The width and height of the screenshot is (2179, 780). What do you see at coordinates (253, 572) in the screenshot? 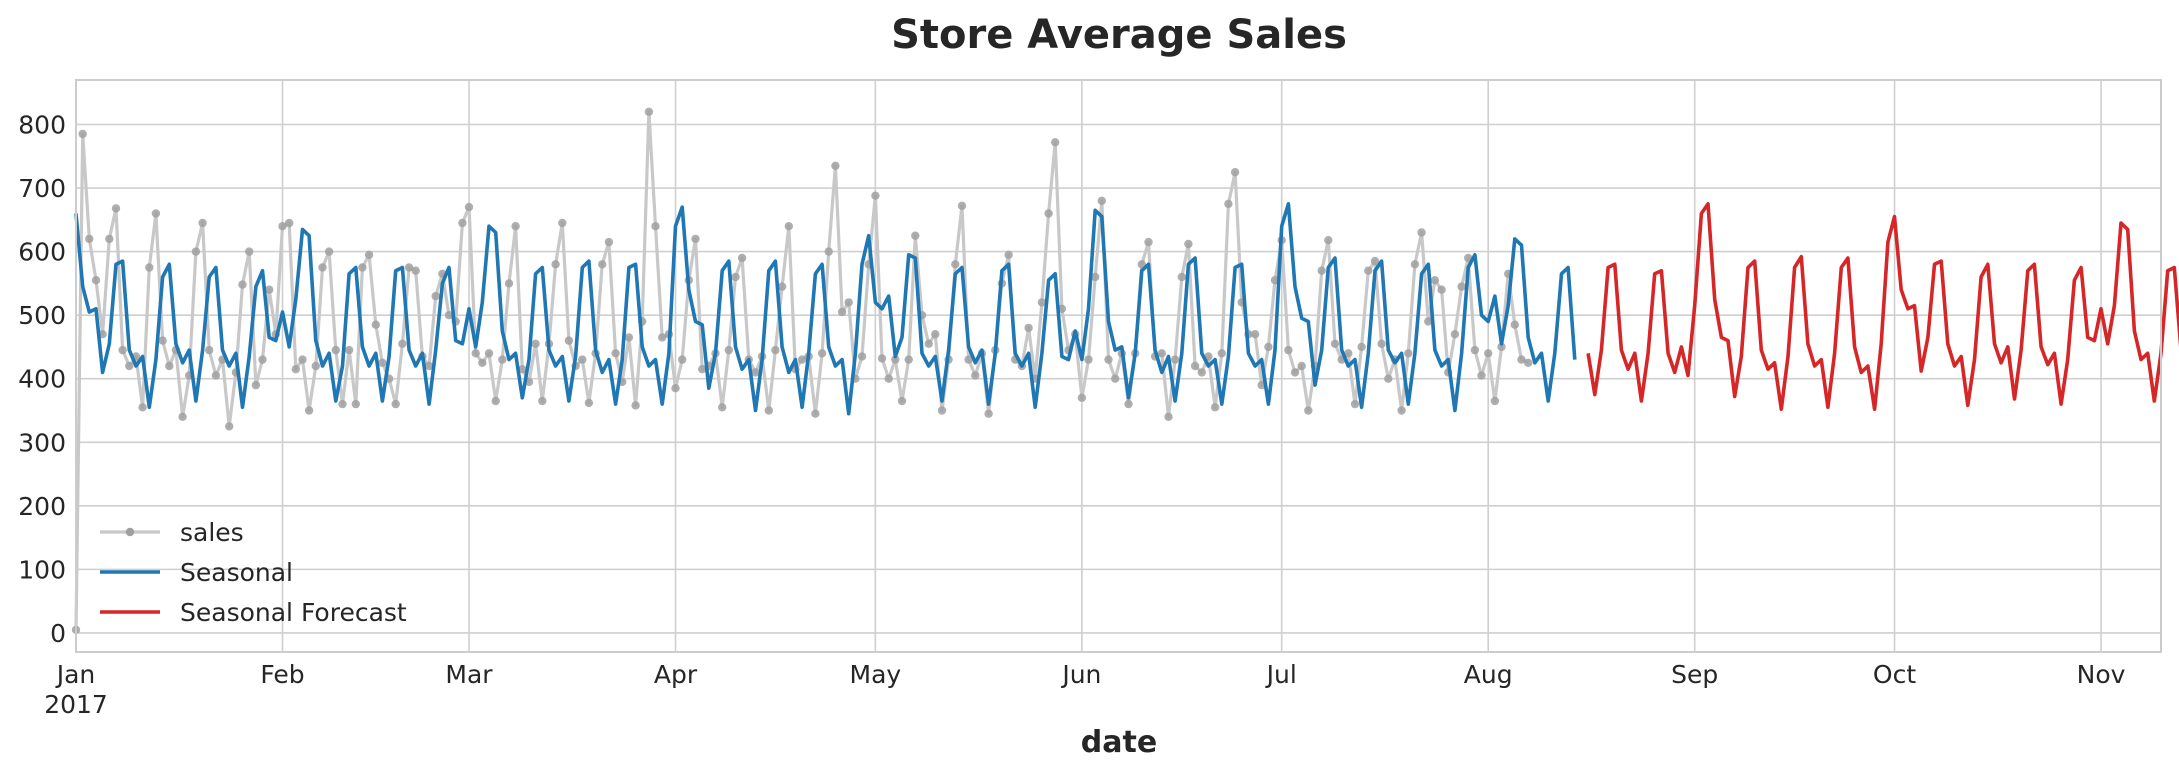
I see `legend: sales Seasonal Seasonal Forecast` at bounding box center [253, 572].